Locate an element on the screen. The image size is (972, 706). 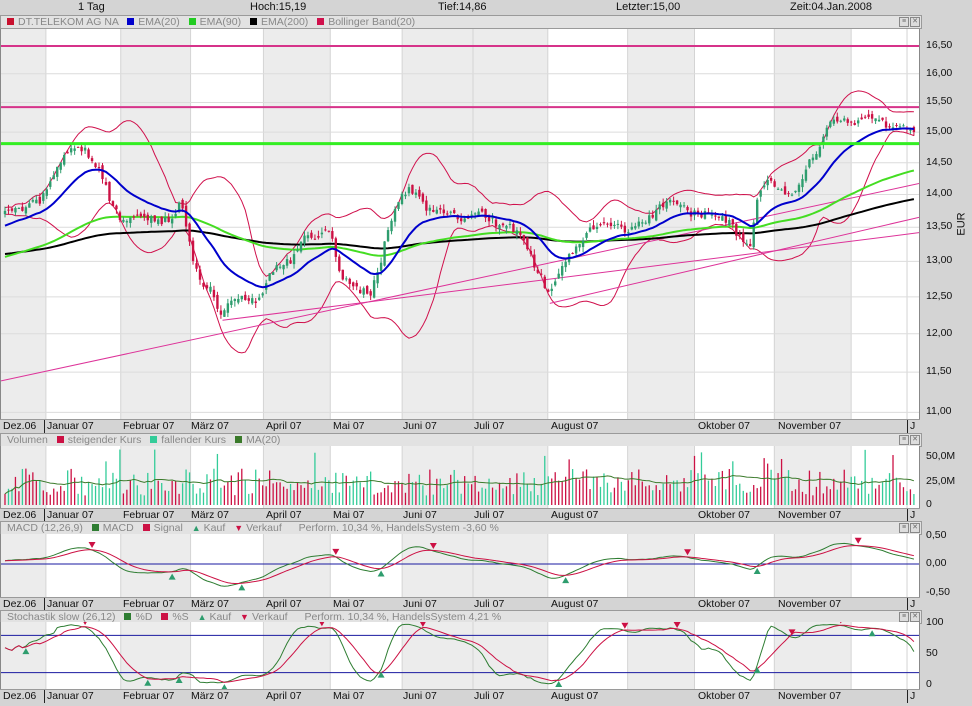
ema90-line is located at coordinates (459, 213).